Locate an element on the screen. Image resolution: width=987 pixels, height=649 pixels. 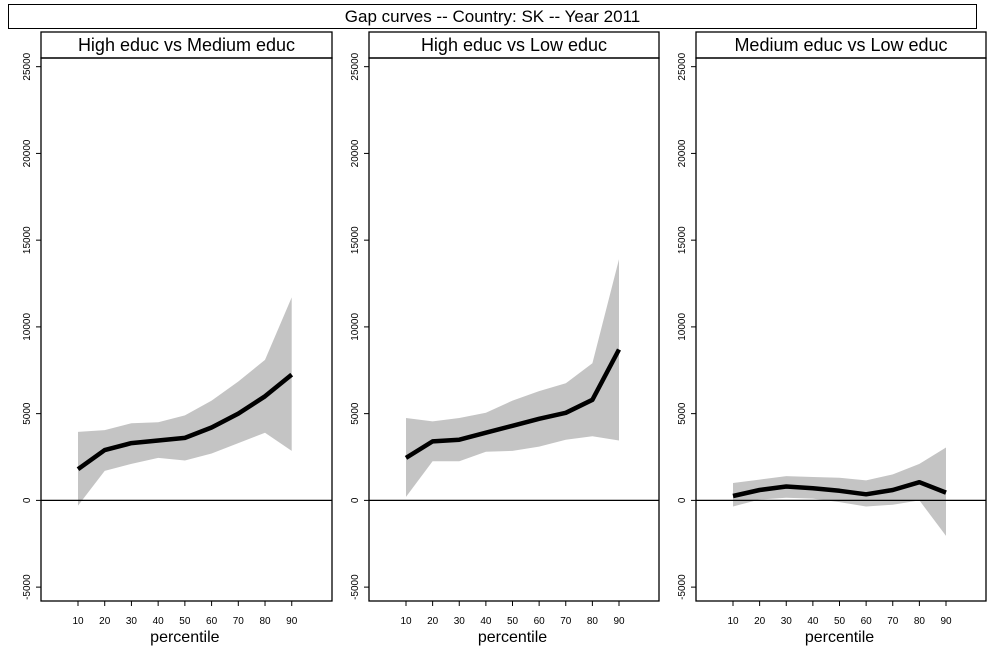
panel-1-xtick-label: 50 is located at coordinates (185, 621).